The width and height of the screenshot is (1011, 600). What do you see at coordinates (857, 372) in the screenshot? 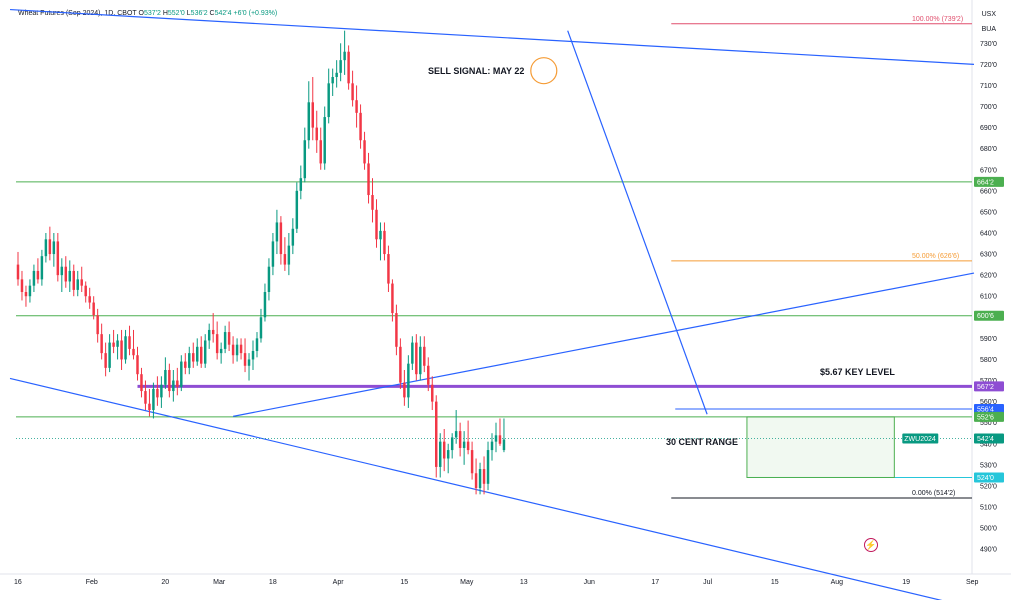
I see `key-level-annotation: $5.67 KEY LEVEL` at bounding box center [857, 372].